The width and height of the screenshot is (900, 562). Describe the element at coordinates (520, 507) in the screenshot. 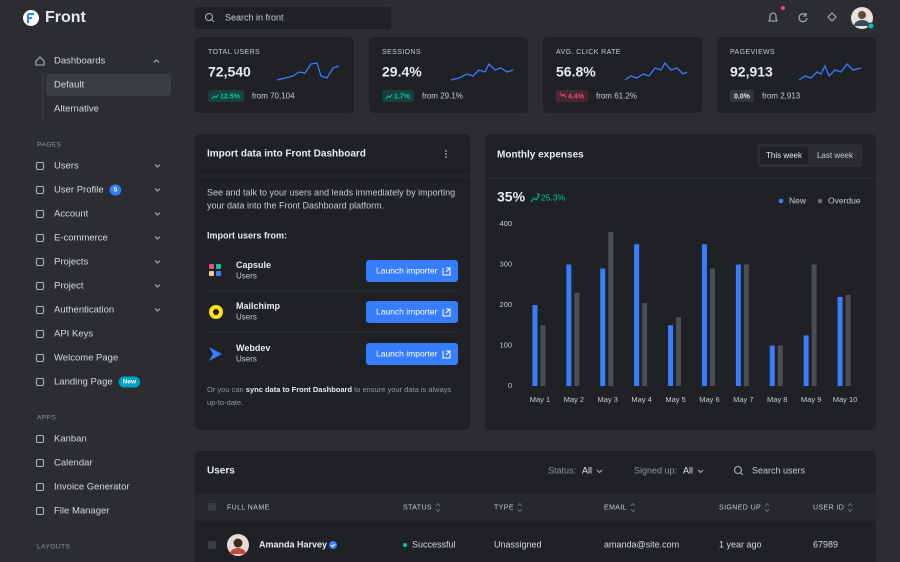

I see `sort-icon` at that location.